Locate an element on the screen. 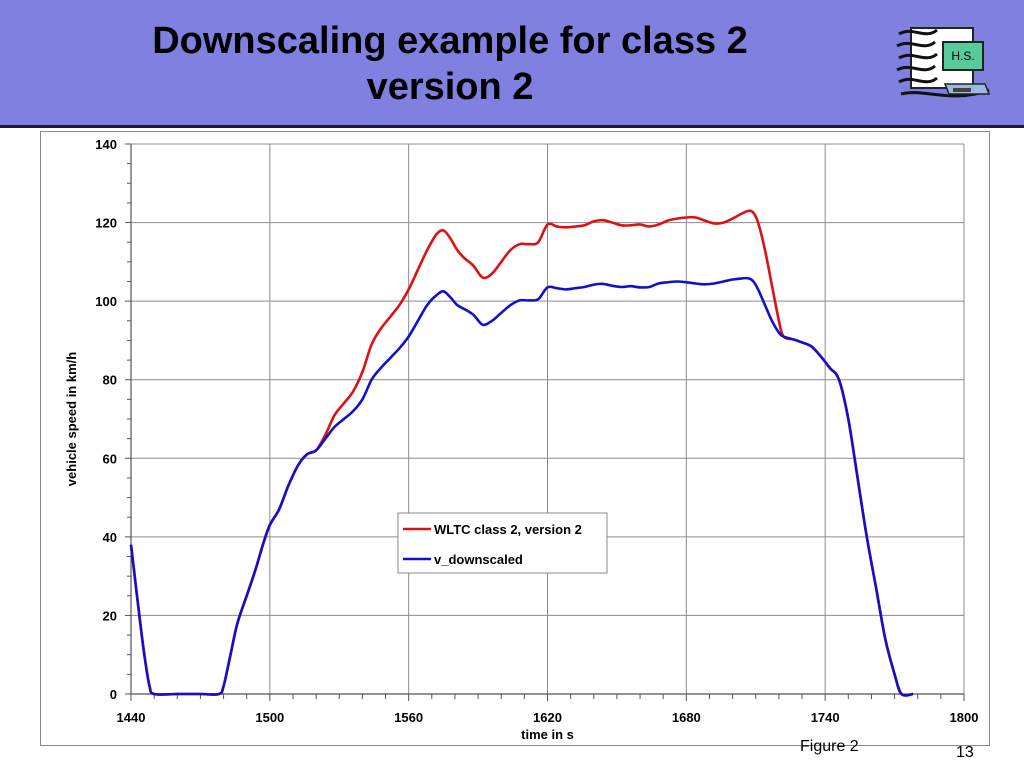 This screenshot has height=768, width=1024. x-tick-label: 1560 is located at coordinates (408, 717).